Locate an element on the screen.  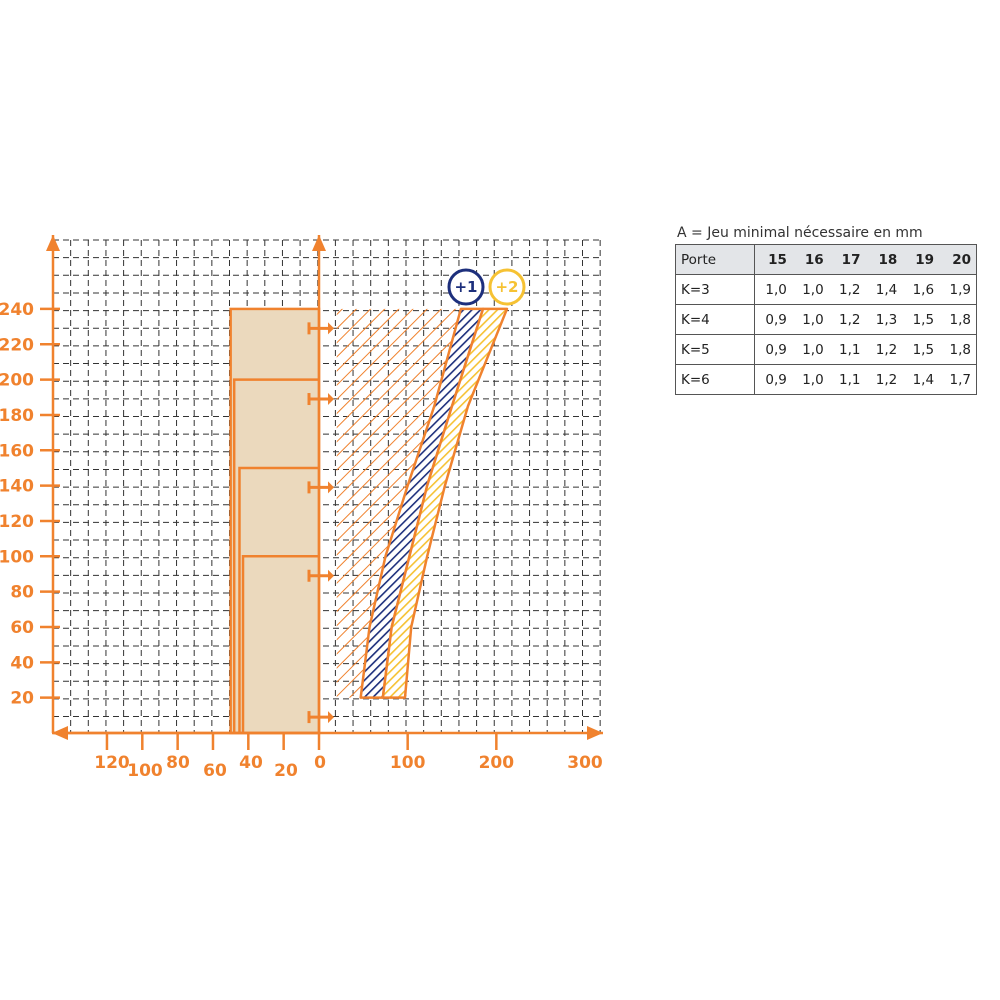
table-header-cell: 16 is located at coordinates (810, 259).